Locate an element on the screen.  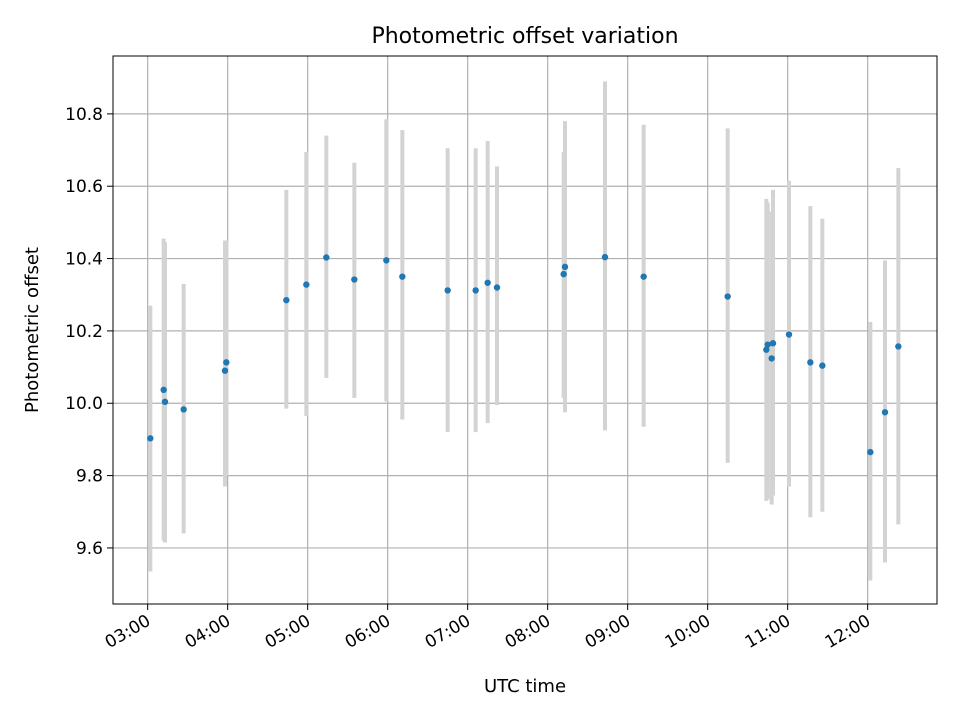
y-tick-label: 10.2 is located at coordinates (84, 332).